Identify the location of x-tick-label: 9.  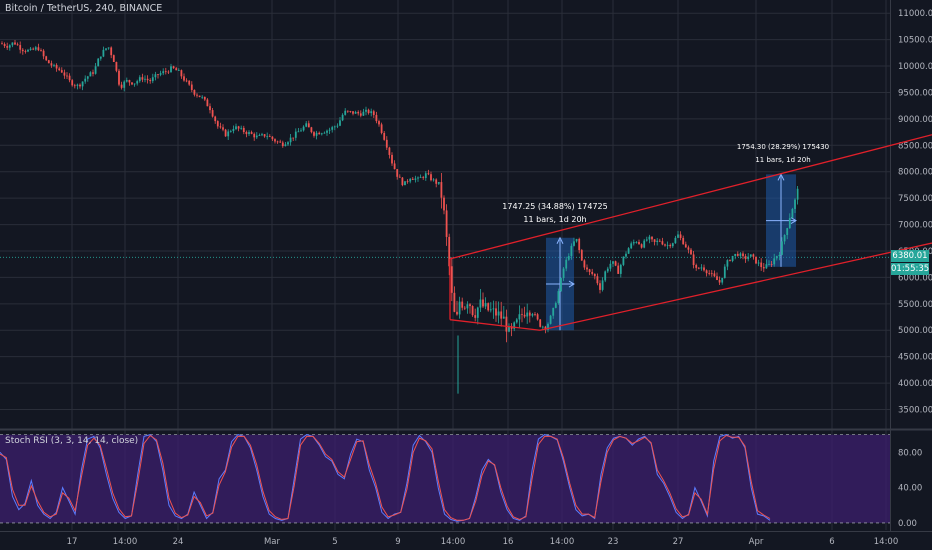
(397, 542).